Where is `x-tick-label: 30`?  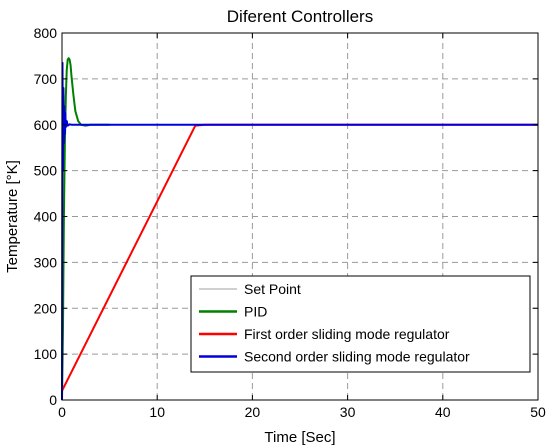
x-tick-label: 30 is located at coordinates (348, 412).